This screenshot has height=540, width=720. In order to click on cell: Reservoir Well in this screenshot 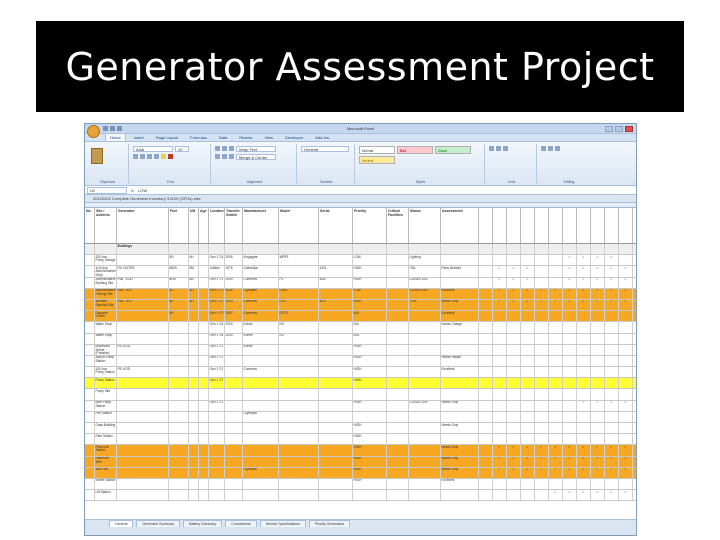, I will do `click(106, 461)`.